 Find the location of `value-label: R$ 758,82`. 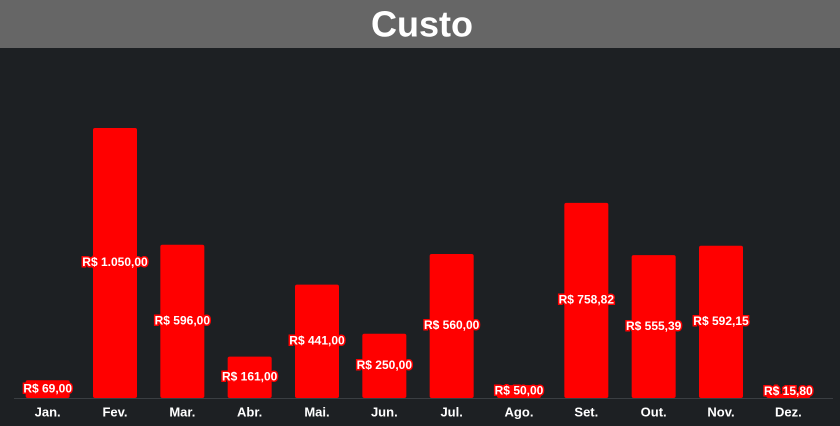

value-label: R$ 758,82 is located at coordinates (587, 300).